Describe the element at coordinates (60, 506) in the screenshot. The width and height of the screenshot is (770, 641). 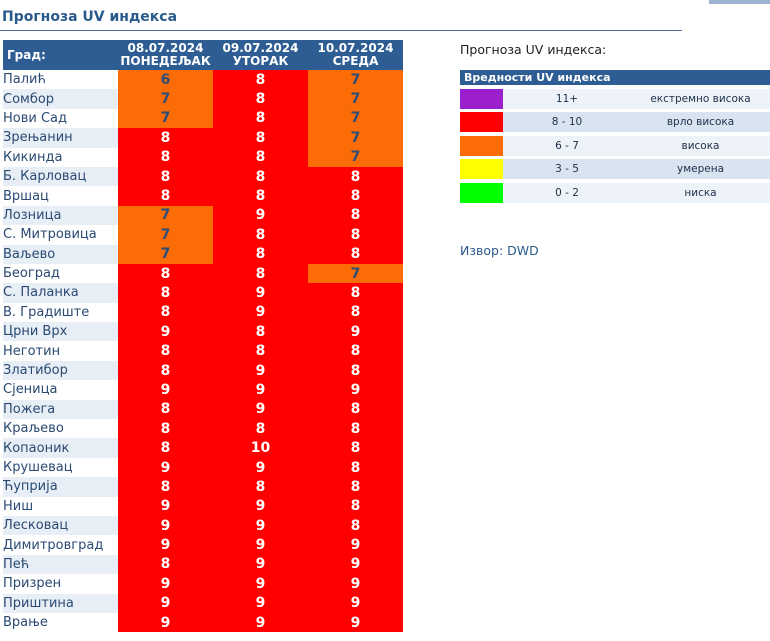
I see `city-name: Ниш` at that location.